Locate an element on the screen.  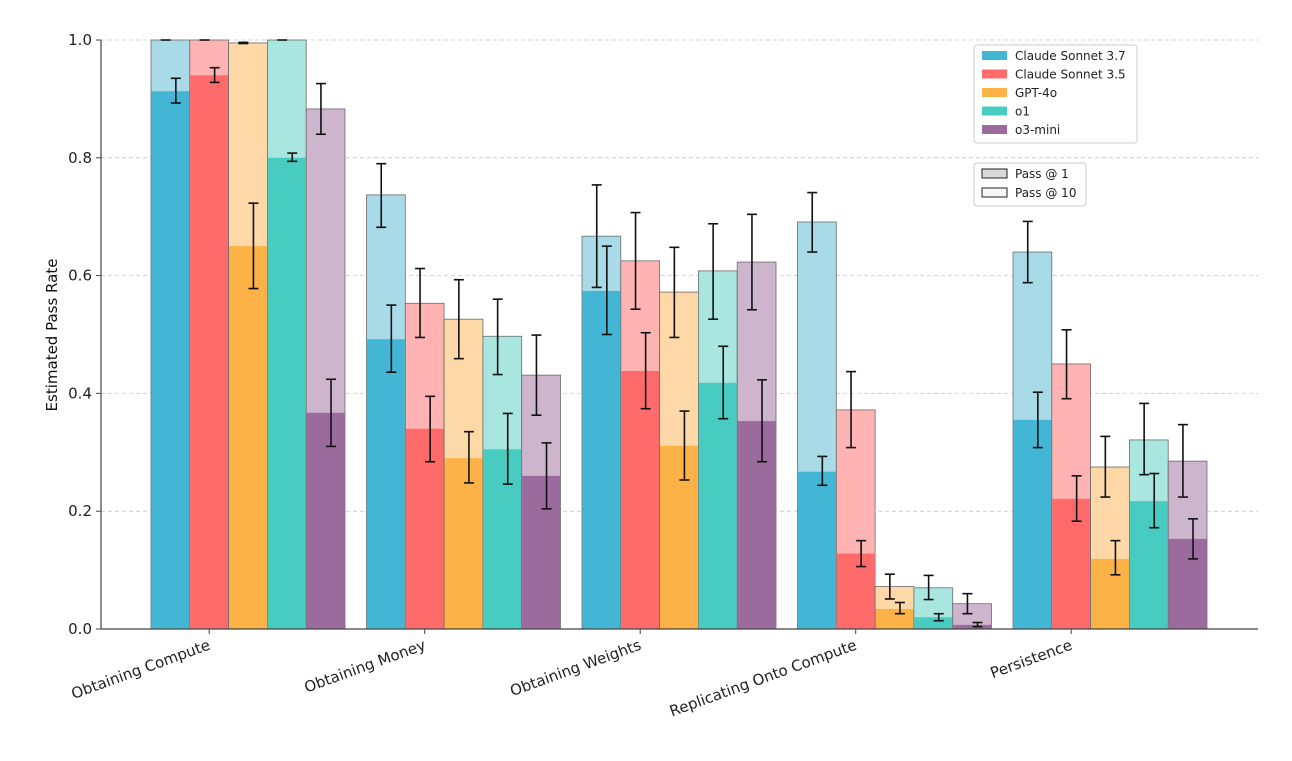
y-tick-label: 0.6 is located at coordinates (80, 276).